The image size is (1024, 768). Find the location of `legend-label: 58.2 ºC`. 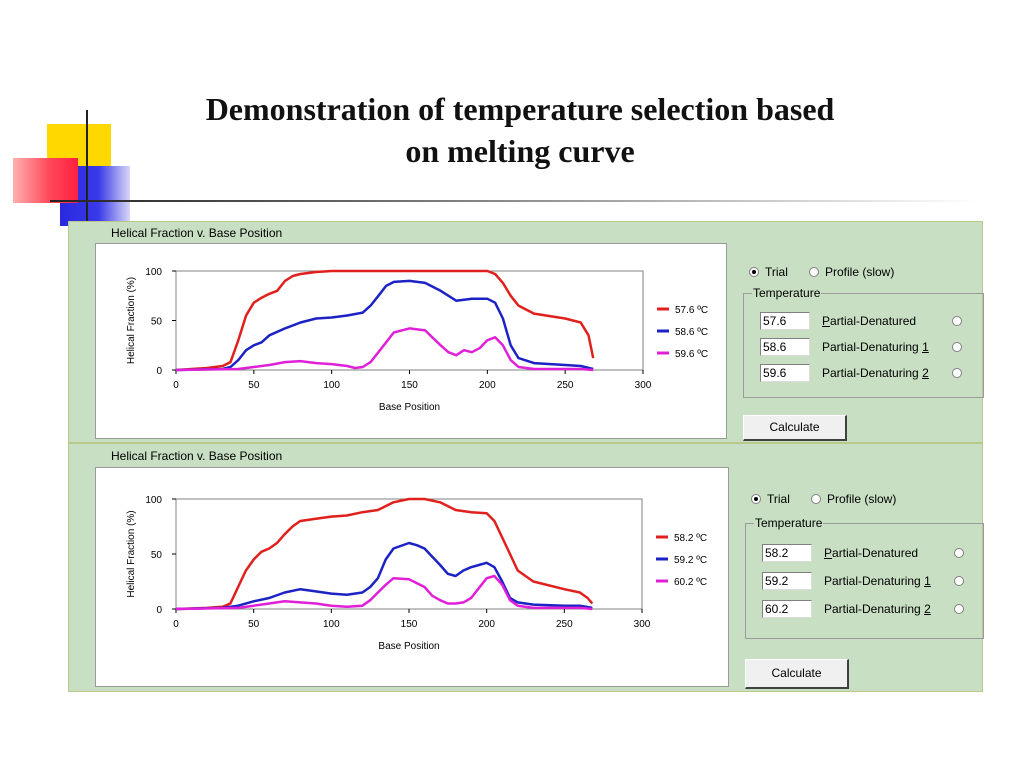

legend-label: 58.2 ºC is located at coordinates (690, 538).